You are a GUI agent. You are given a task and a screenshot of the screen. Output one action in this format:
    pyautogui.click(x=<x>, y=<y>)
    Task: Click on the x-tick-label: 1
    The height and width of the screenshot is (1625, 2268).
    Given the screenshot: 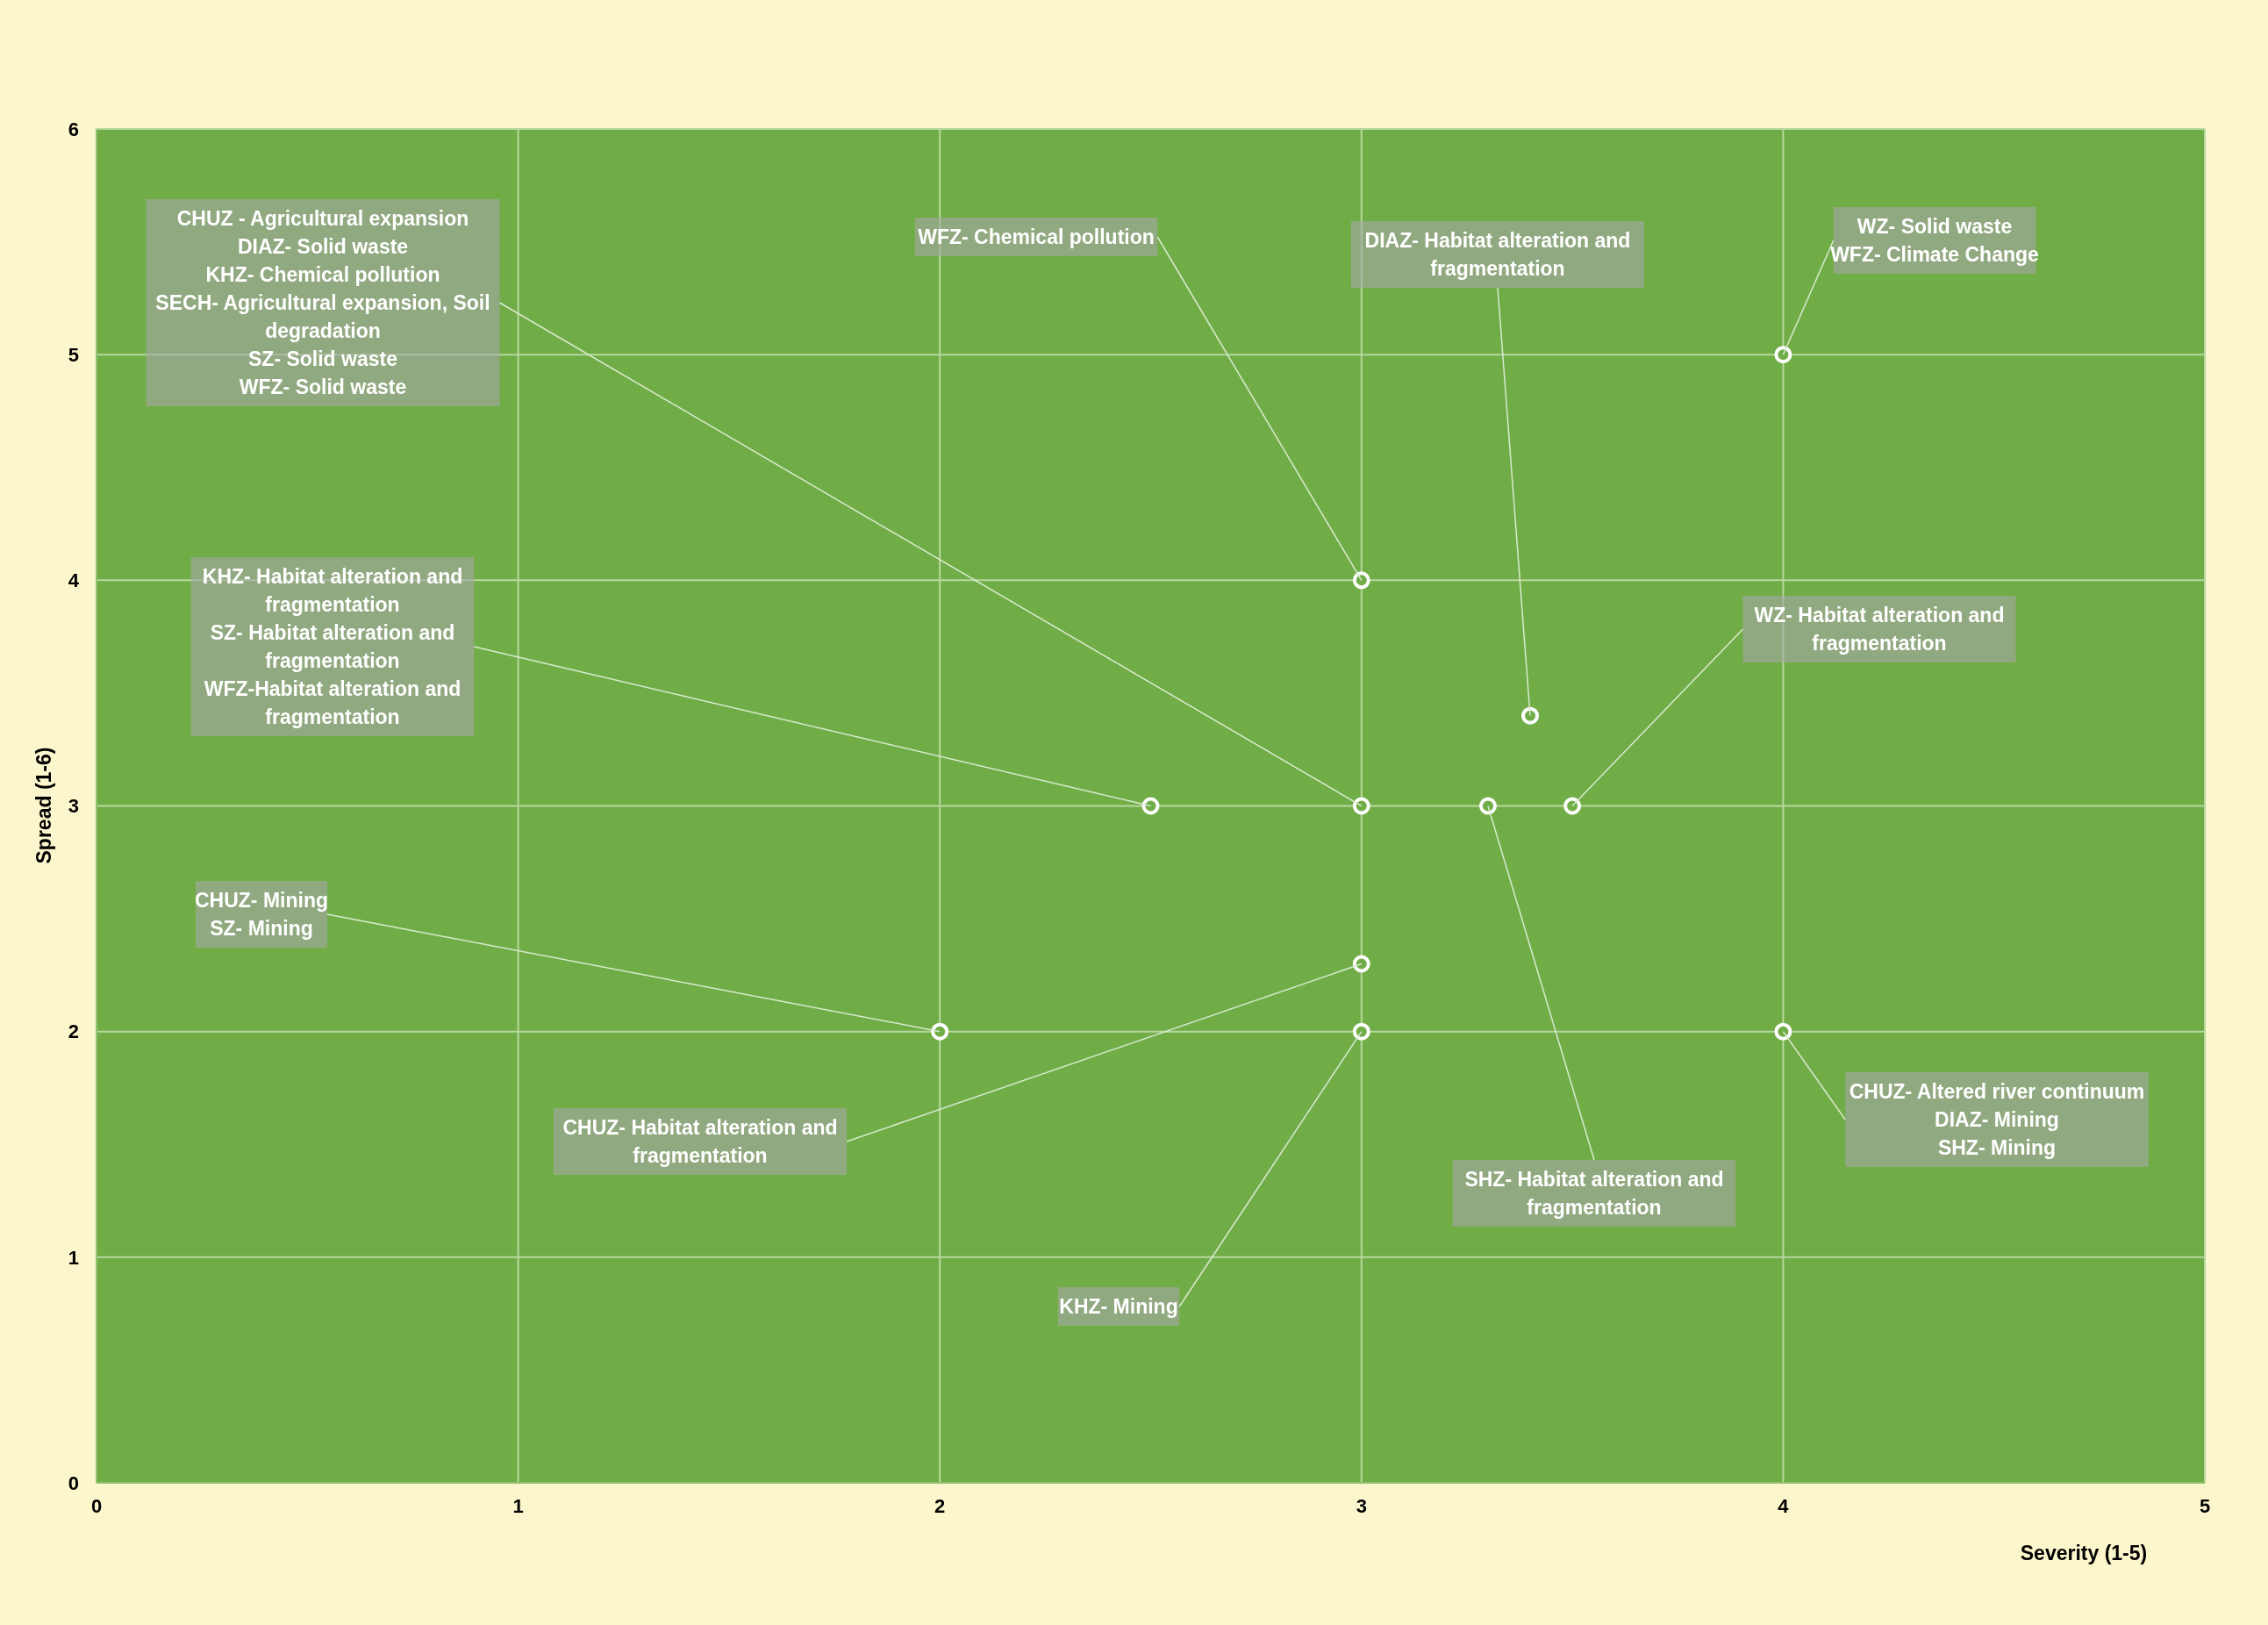 What is the action you would take?
    pyautogui.click(x=518, y=1505)
    